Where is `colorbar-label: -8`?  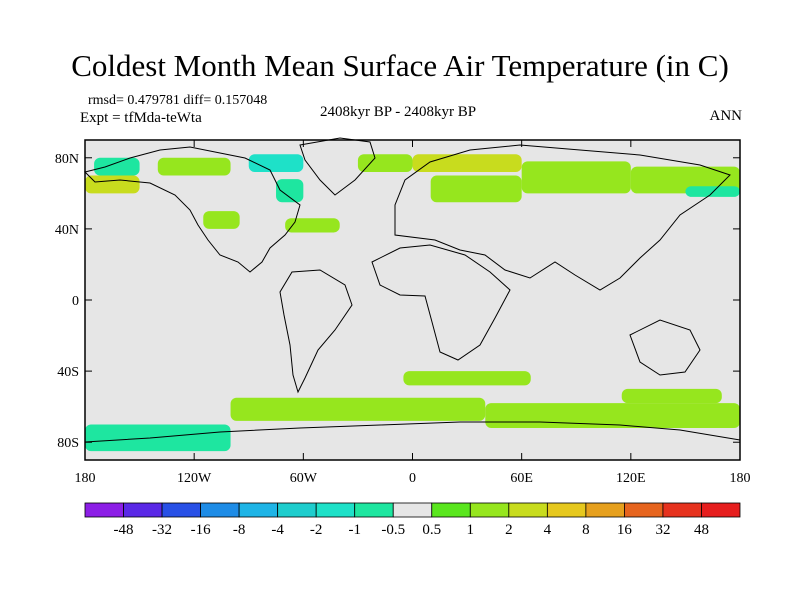 colorbar-label: -8 is located at coordinates (239, 530).